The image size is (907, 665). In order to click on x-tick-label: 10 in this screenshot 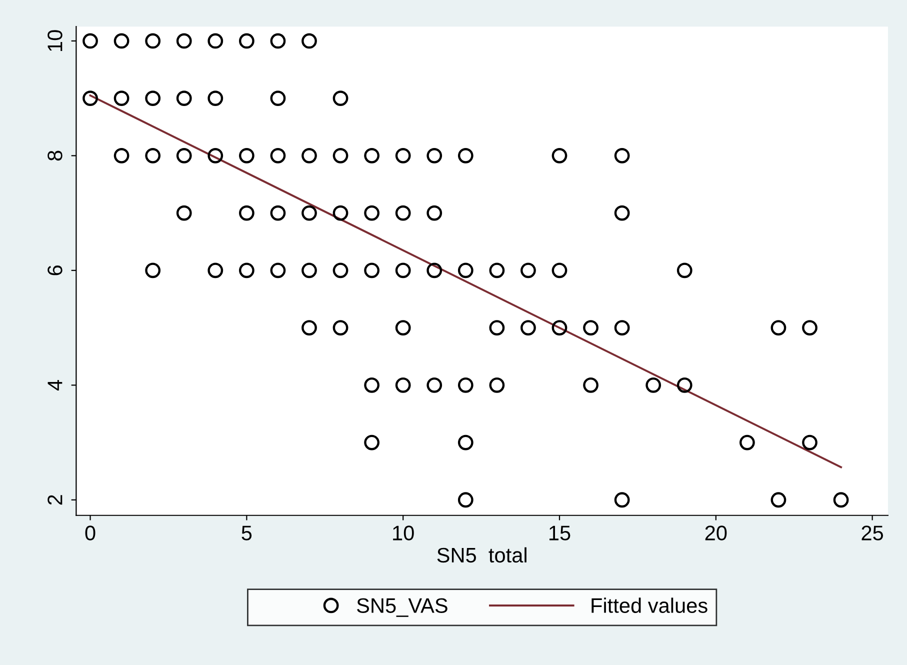, I will do `click(403, 533)`.